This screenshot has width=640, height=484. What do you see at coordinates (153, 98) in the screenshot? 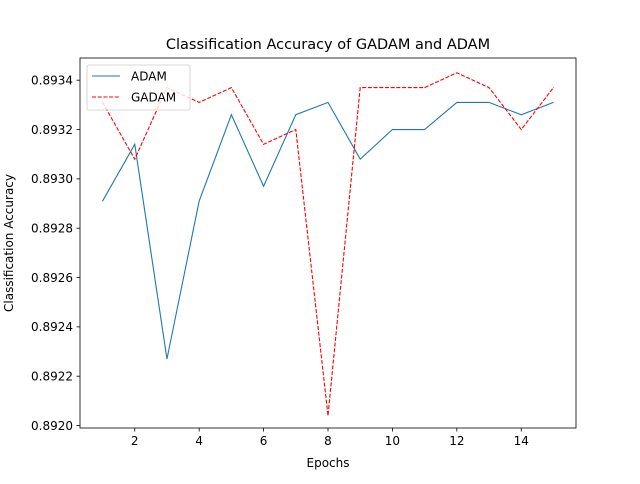
I see `legend-label-gadam: GADAM` at bounding box center [153, 98].